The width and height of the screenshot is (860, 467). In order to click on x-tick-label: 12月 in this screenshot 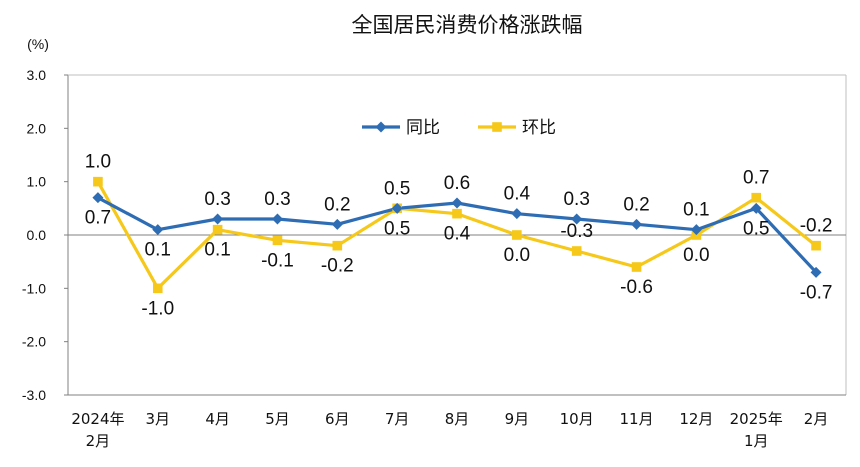, I will do `click(696, 419)`.